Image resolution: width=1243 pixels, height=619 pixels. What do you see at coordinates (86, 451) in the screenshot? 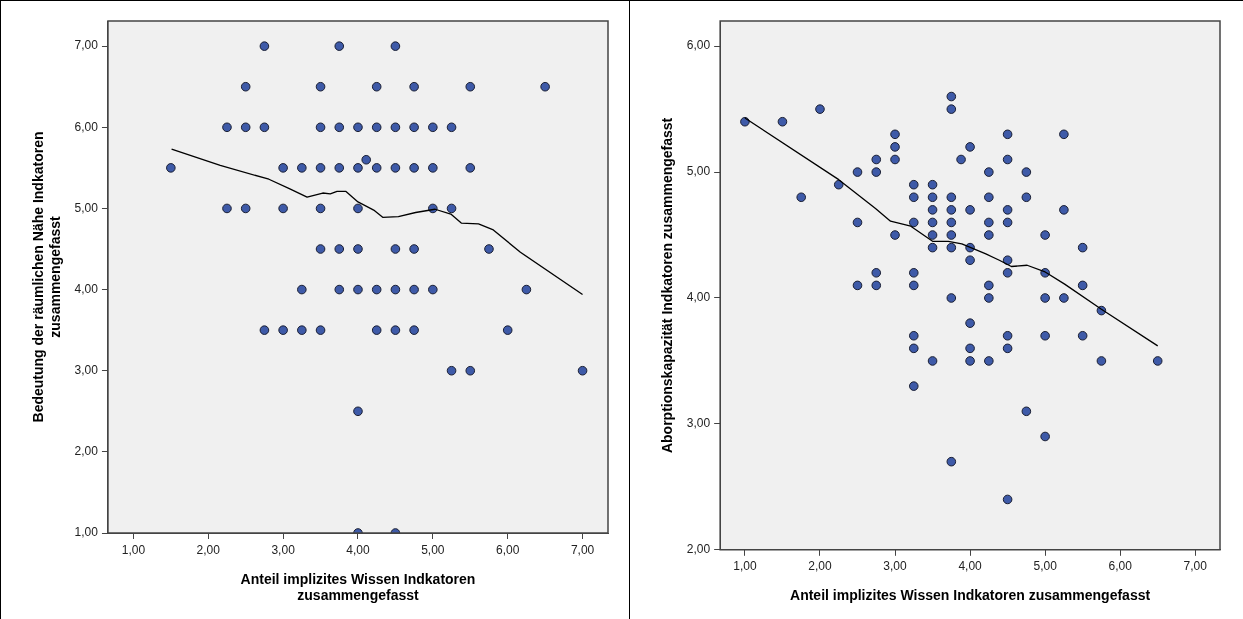
I see `y-tick-label: 2,00` at bounding box center [86, 451].